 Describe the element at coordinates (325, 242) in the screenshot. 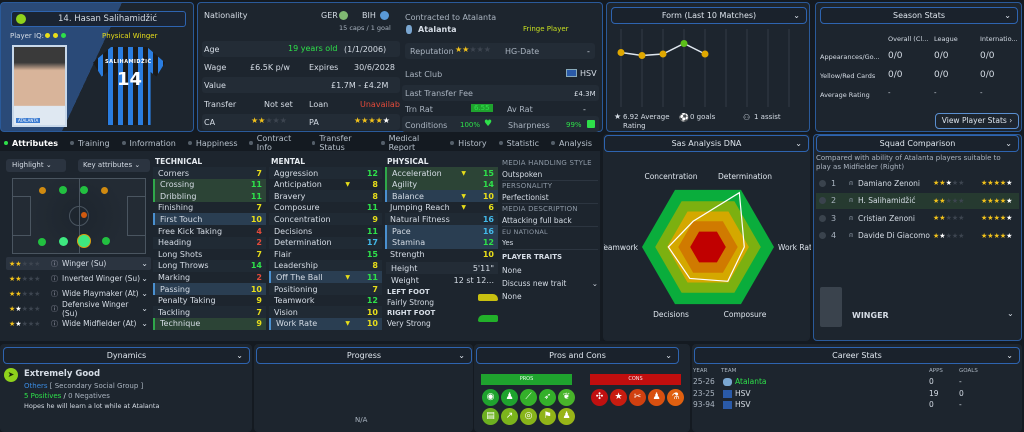

I see `attribute-row: Determination 17` at that location.